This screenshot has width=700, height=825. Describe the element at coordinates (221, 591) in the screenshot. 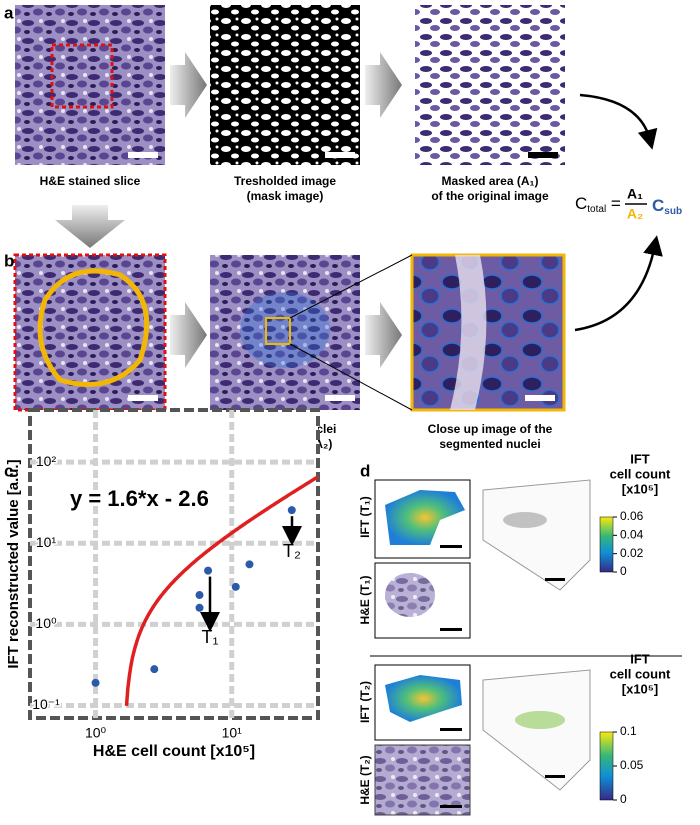

I see `fit-line` at that location.